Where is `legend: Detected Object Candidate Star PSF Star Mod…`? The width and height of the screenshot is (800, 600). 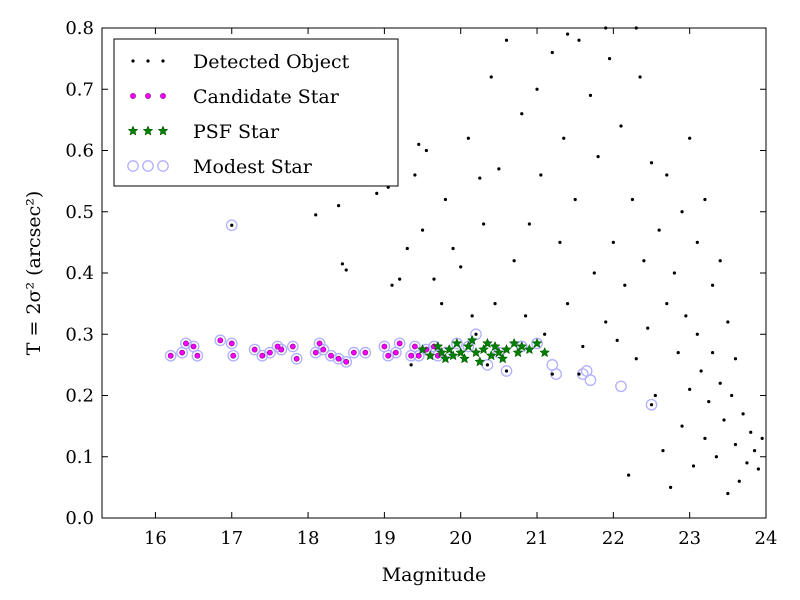
legend: Detected Object Candidate Star PSF Star Mod… is located at coordinates (256, 112).